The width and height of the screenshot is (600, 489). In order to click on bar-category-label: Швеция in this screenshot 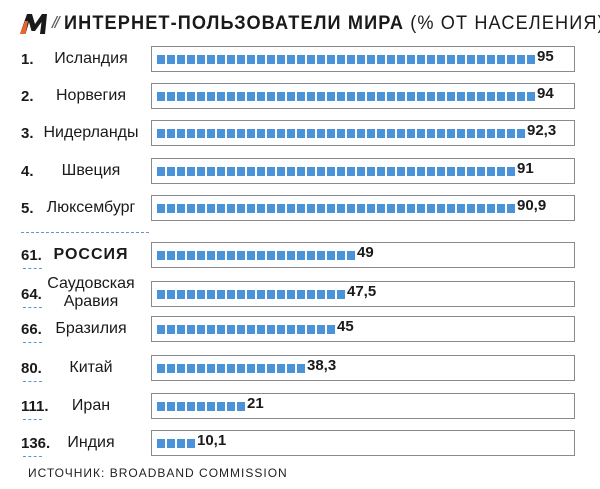, I will do `click(91, 170)`.